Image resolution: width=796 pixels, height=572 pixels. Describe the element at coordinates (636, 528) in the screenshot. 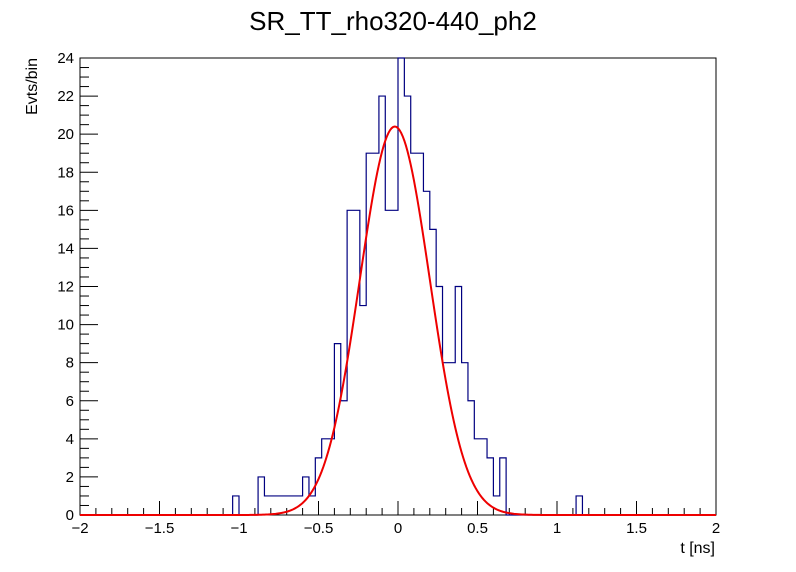

I see `x-tick-label: 1.5` at that location.